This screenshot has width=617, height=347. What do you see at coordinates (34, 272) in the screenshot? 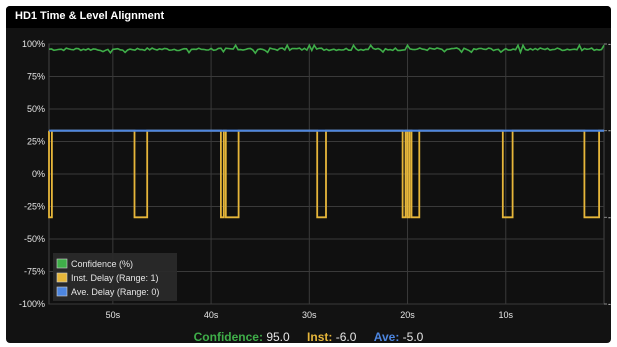
I see `y-left-tick-label: -75%` at bounding box center [34, 272].